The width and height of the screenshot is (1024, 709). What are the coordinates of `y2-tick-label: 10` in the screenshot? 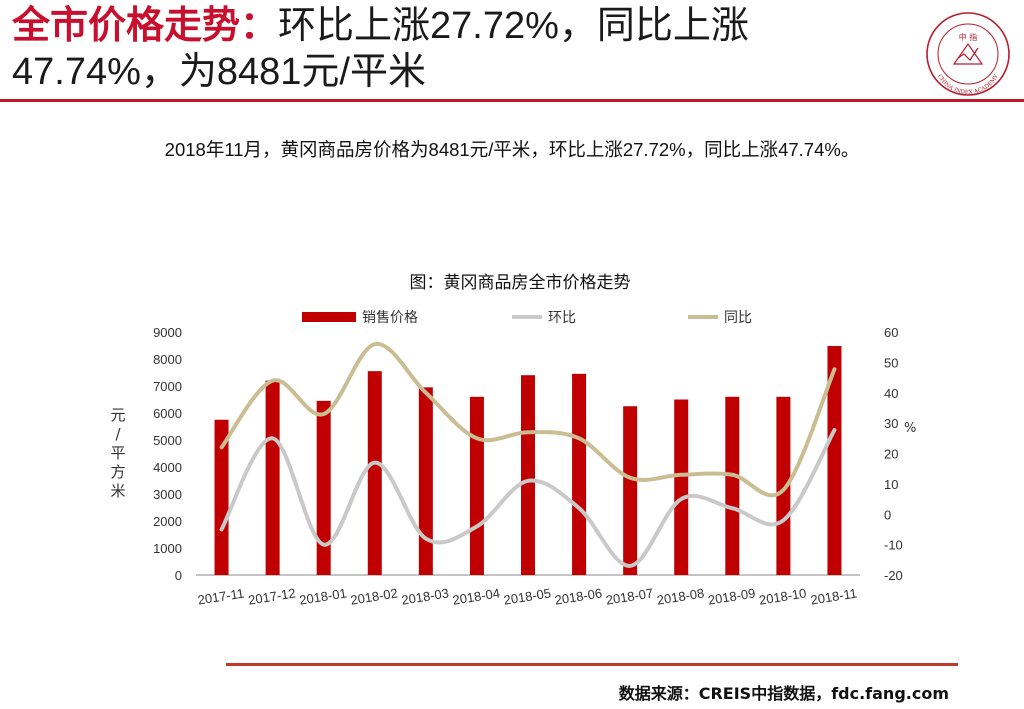 It's located at (891, 484).